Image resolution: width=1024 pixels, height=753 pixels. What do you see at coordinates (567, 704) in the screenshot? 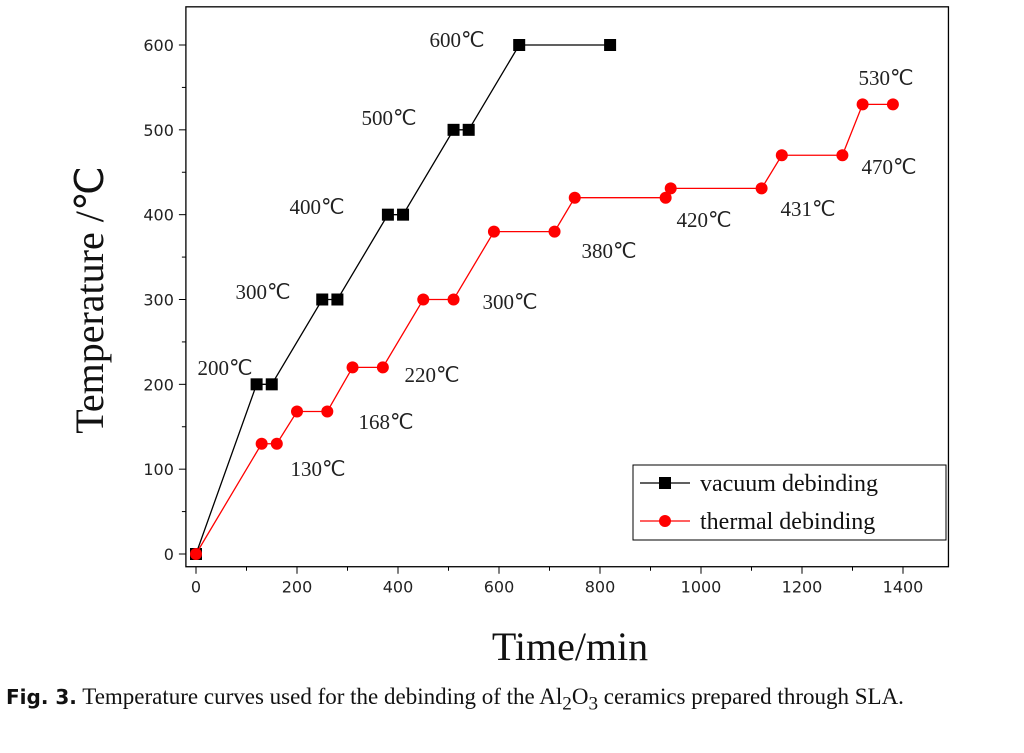
I see `caption-sub: 2` at bounding box center [567, 704].